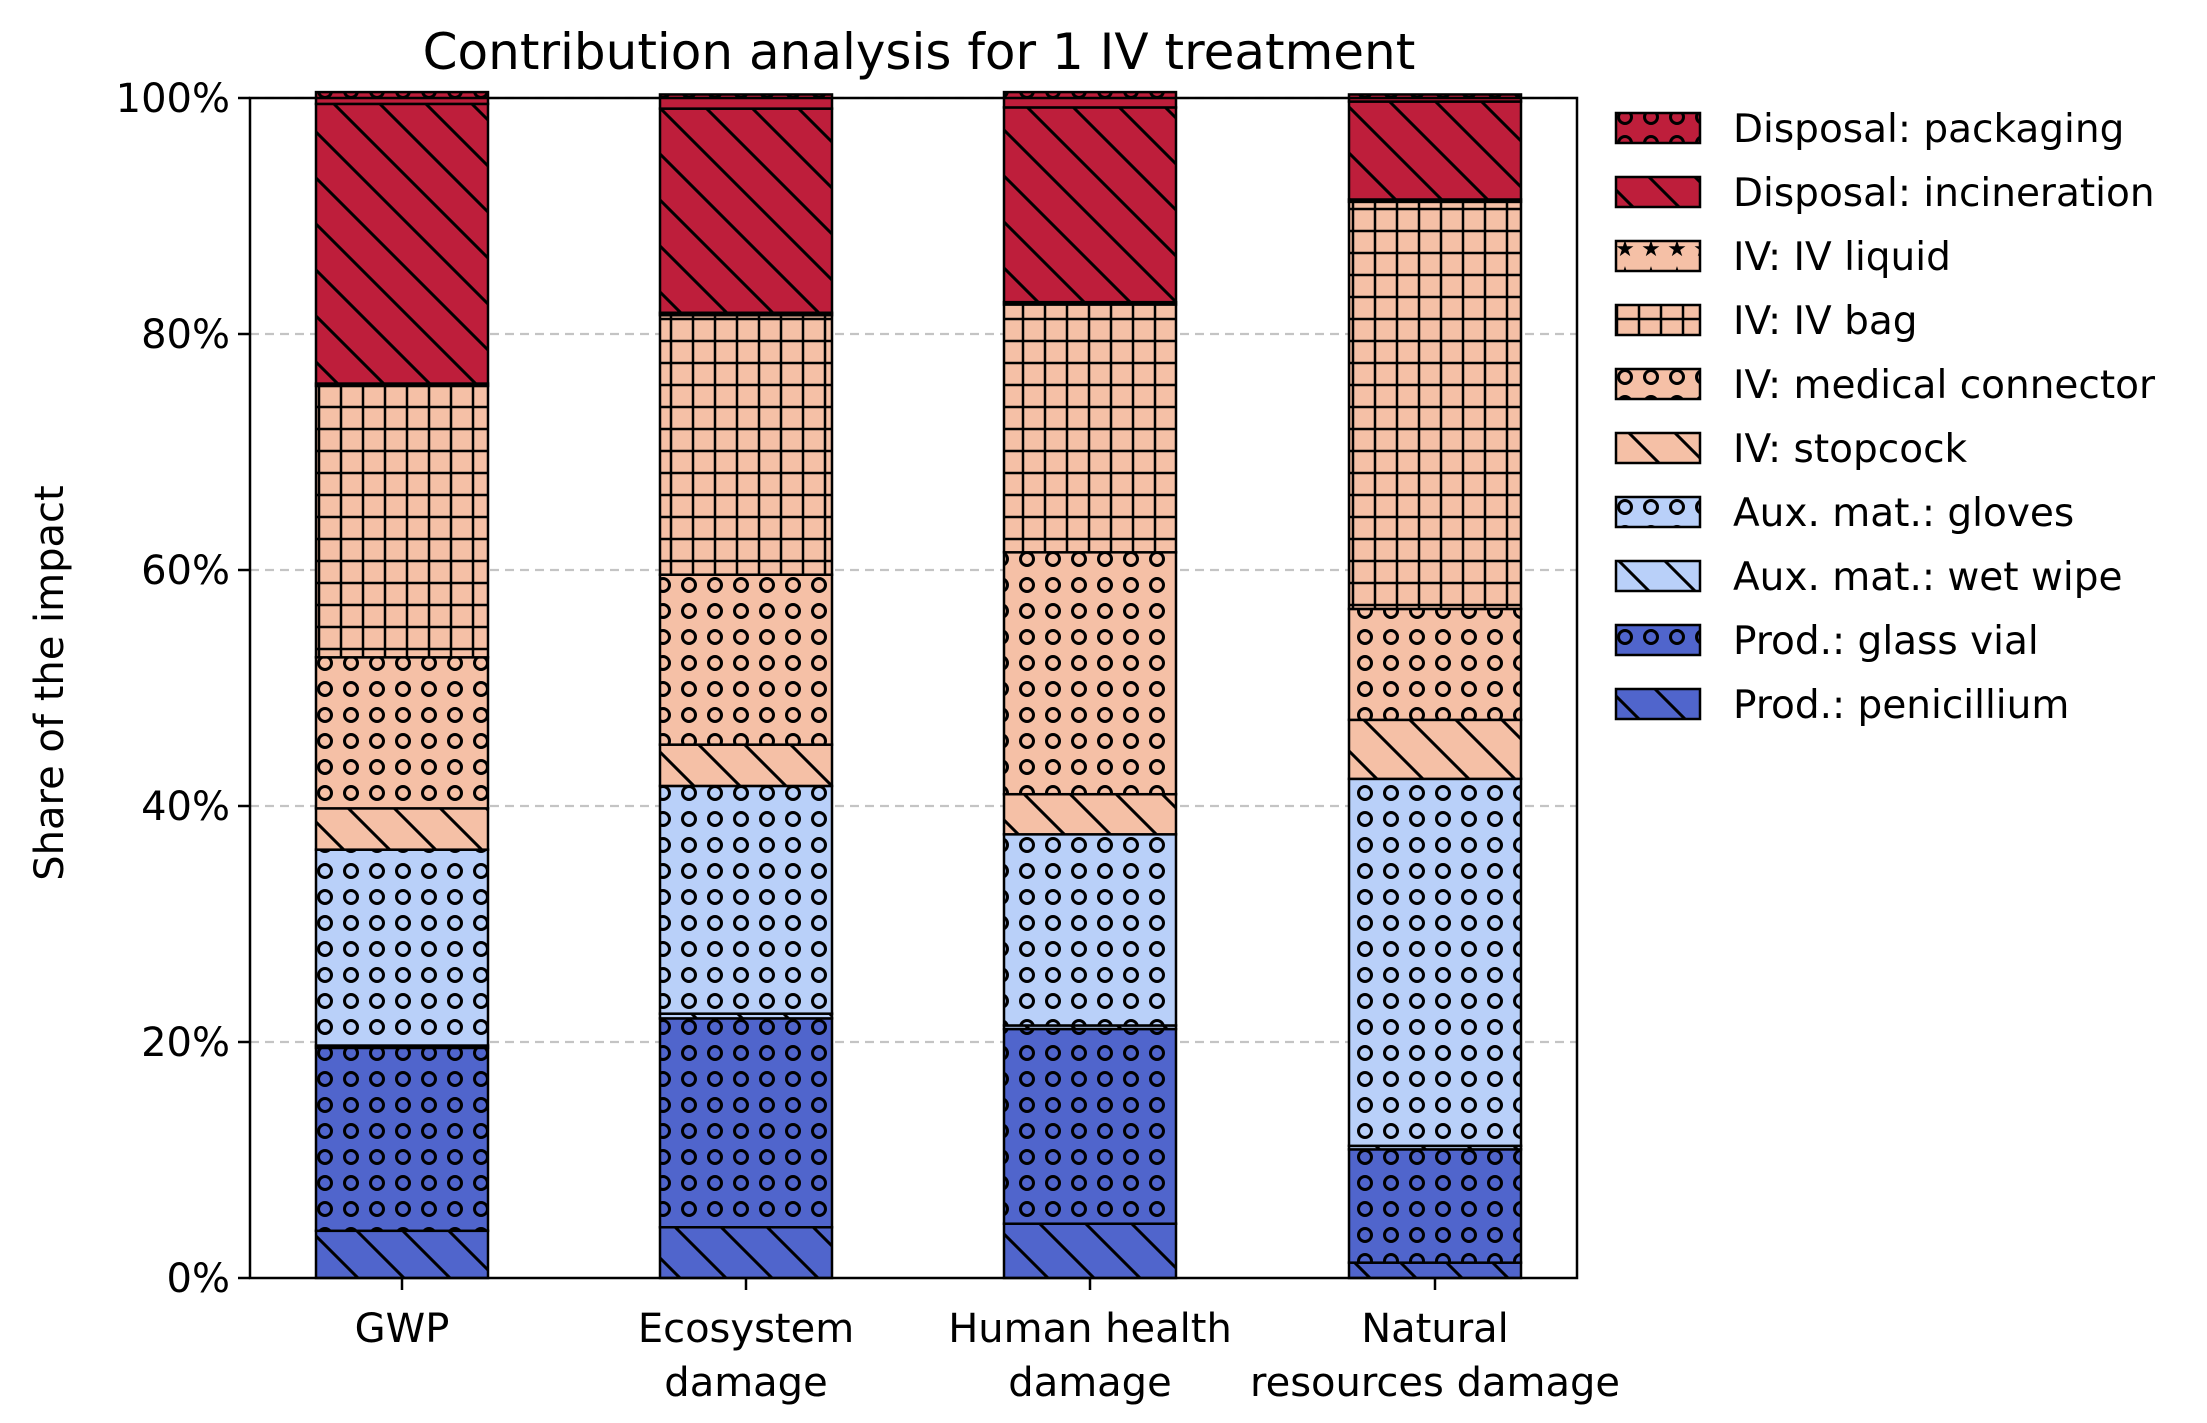 Image resolution: width=2207 pixels, height=1423 pixels. Describe the element at coordinates (746, 1329) in the screenshot. I see `x-tick-label: Ecosystem` at that location.